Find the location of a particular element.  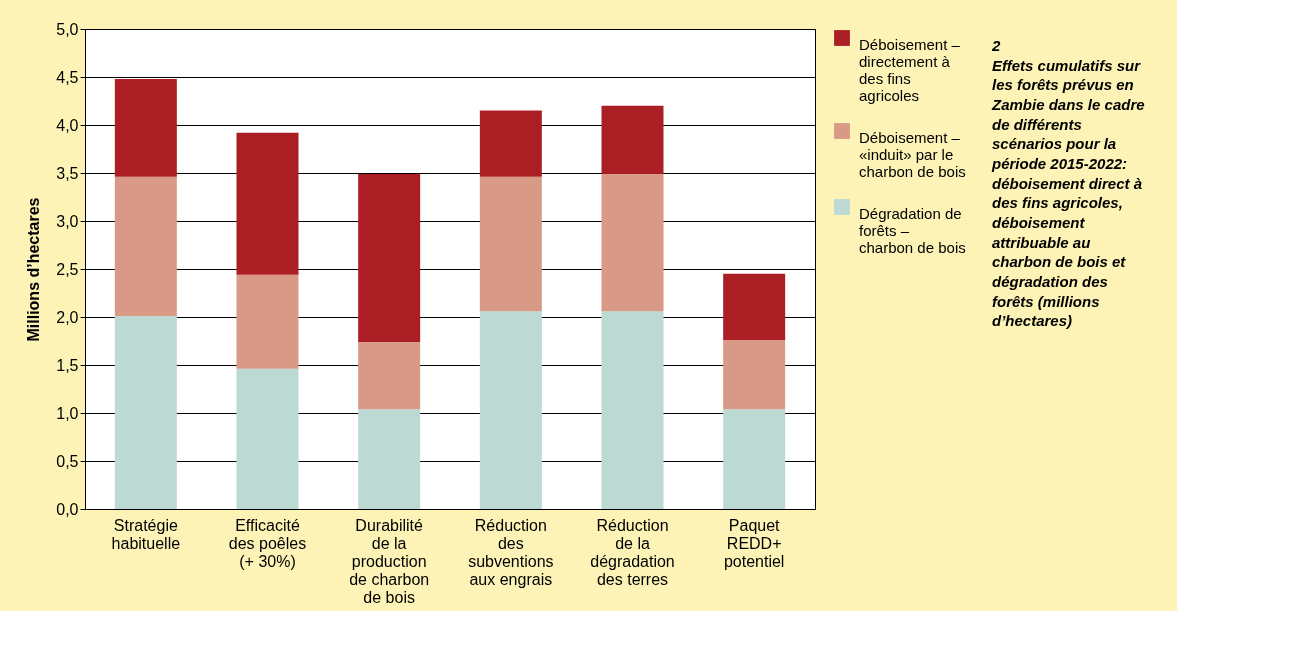

legend-label: Dégradation de forêts – charbon de bois is located at coordinates (912, 230).